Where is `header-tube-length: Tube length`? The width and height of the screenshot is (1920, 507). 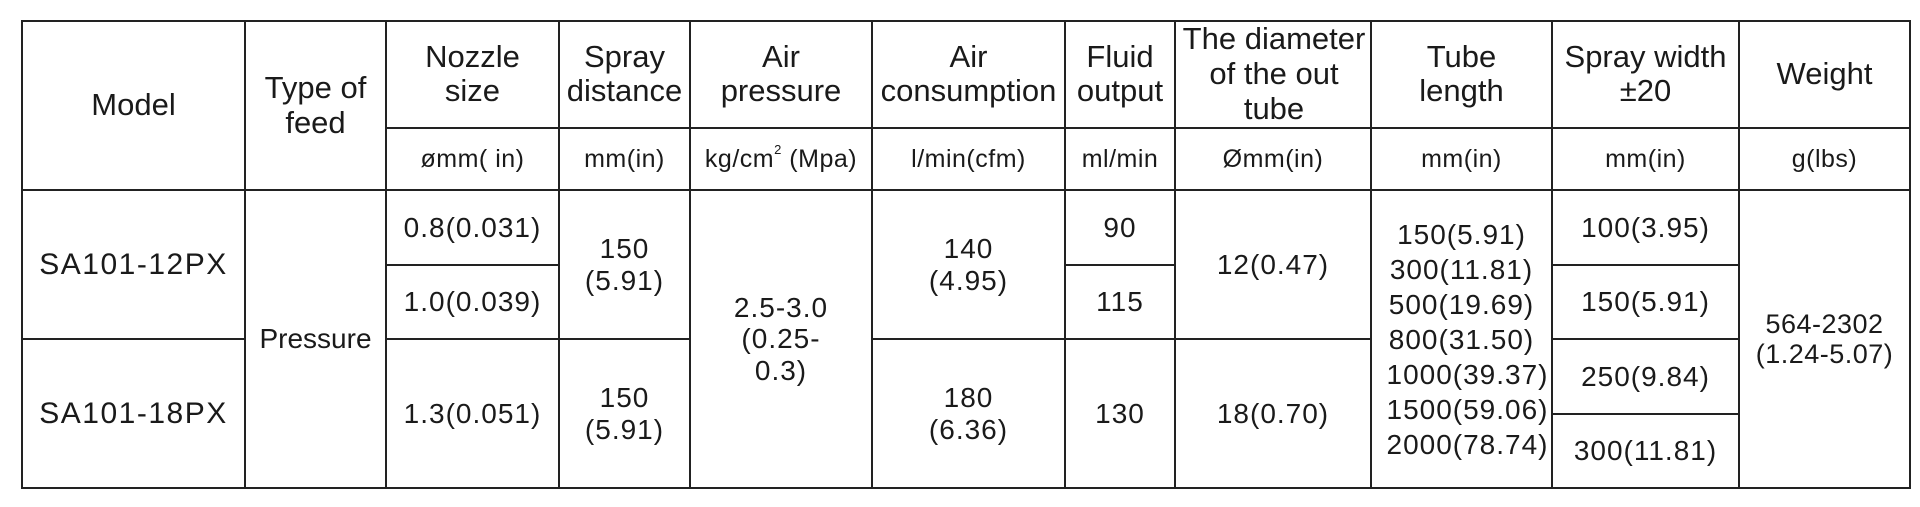
header-tube-length: Tube length is located at coordinates (1461, 74).